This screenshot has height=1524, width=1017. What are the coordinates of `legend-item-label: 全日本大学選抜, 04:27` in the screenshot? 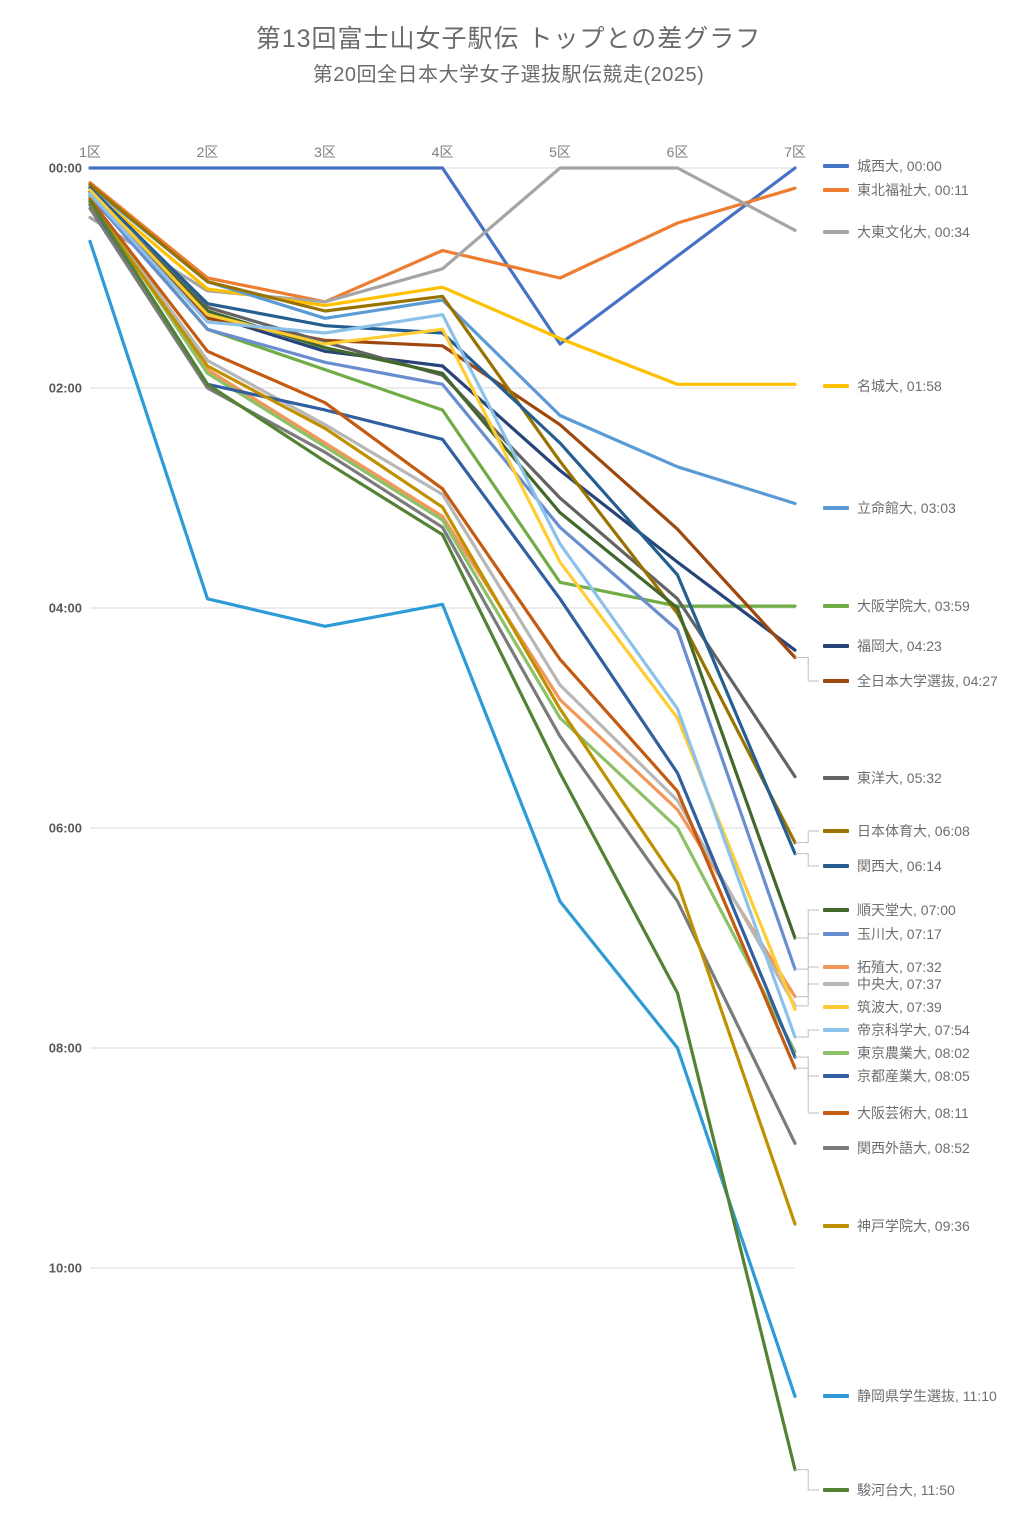 It's located at (927, 681).